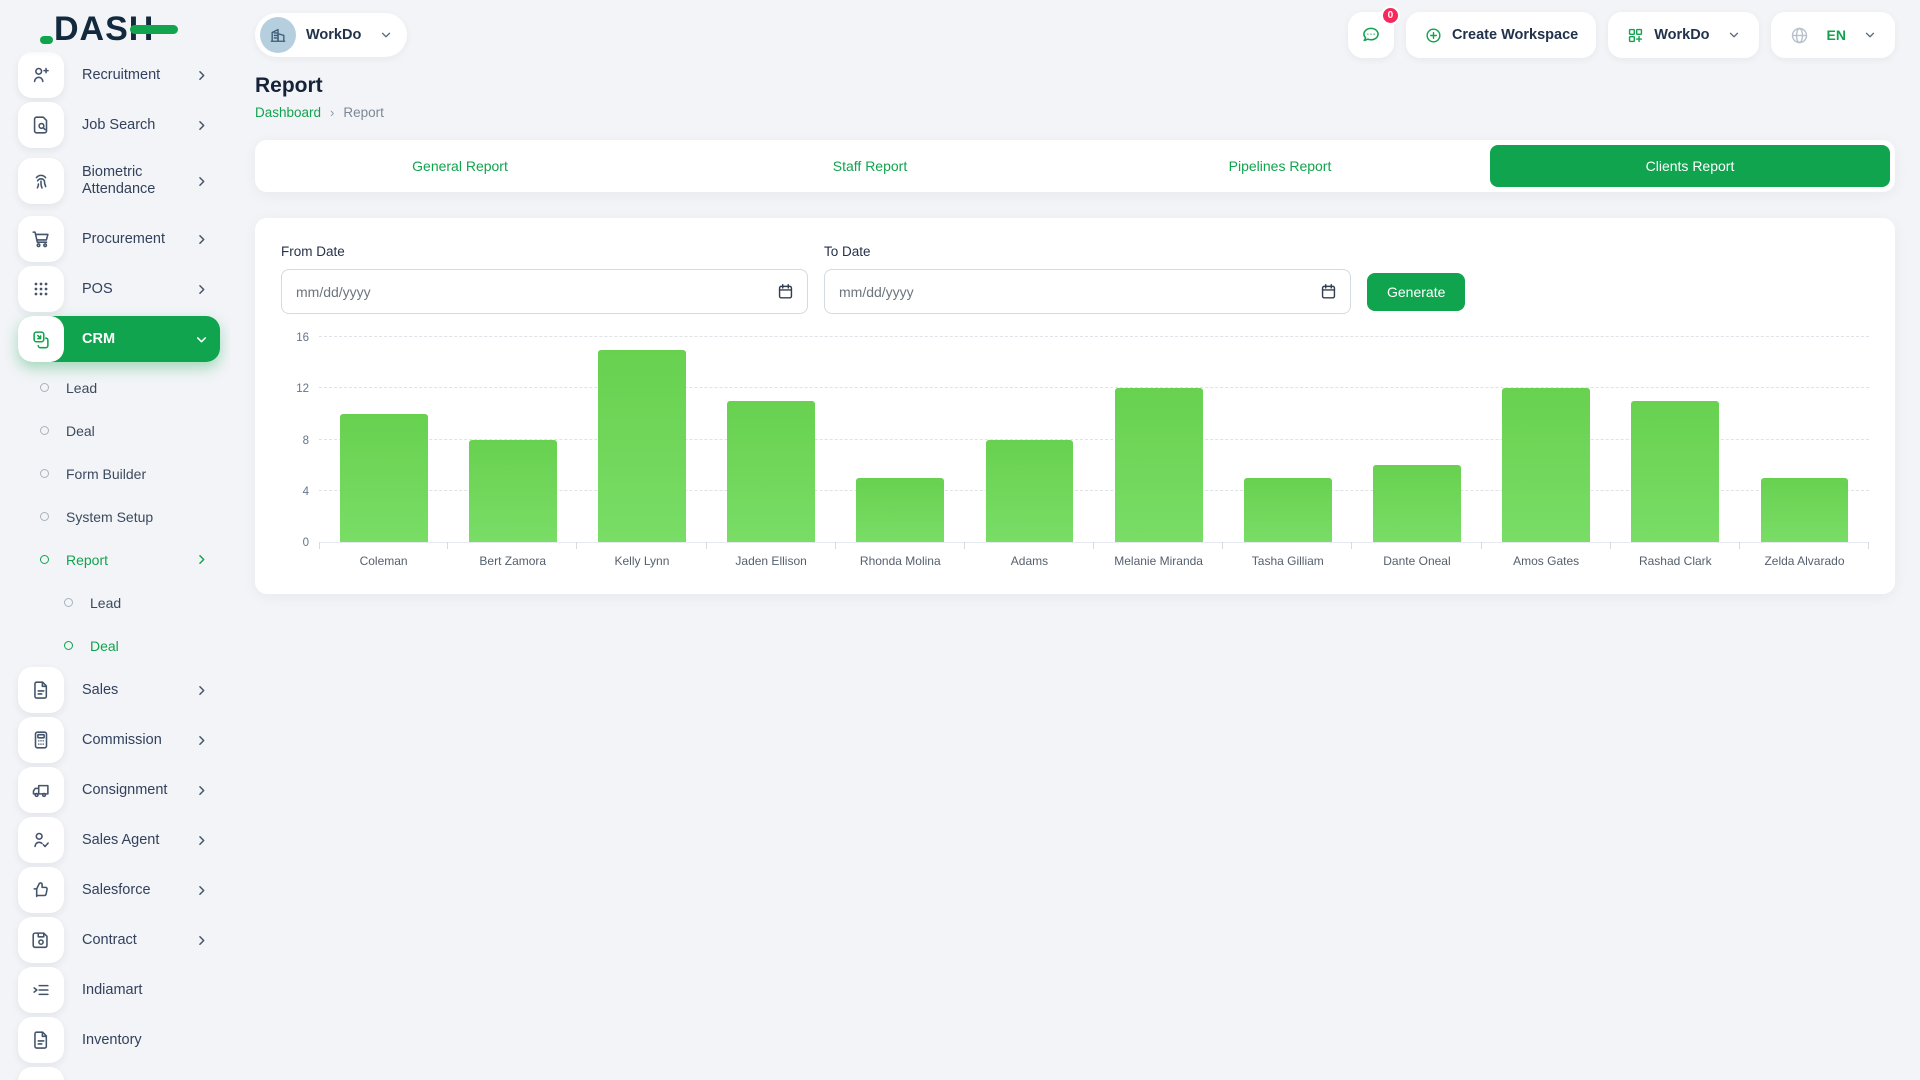  What do you see at coordinates (41, 239) in the screenshot?
I see `cart-icon` at bounding box center [41, 239].